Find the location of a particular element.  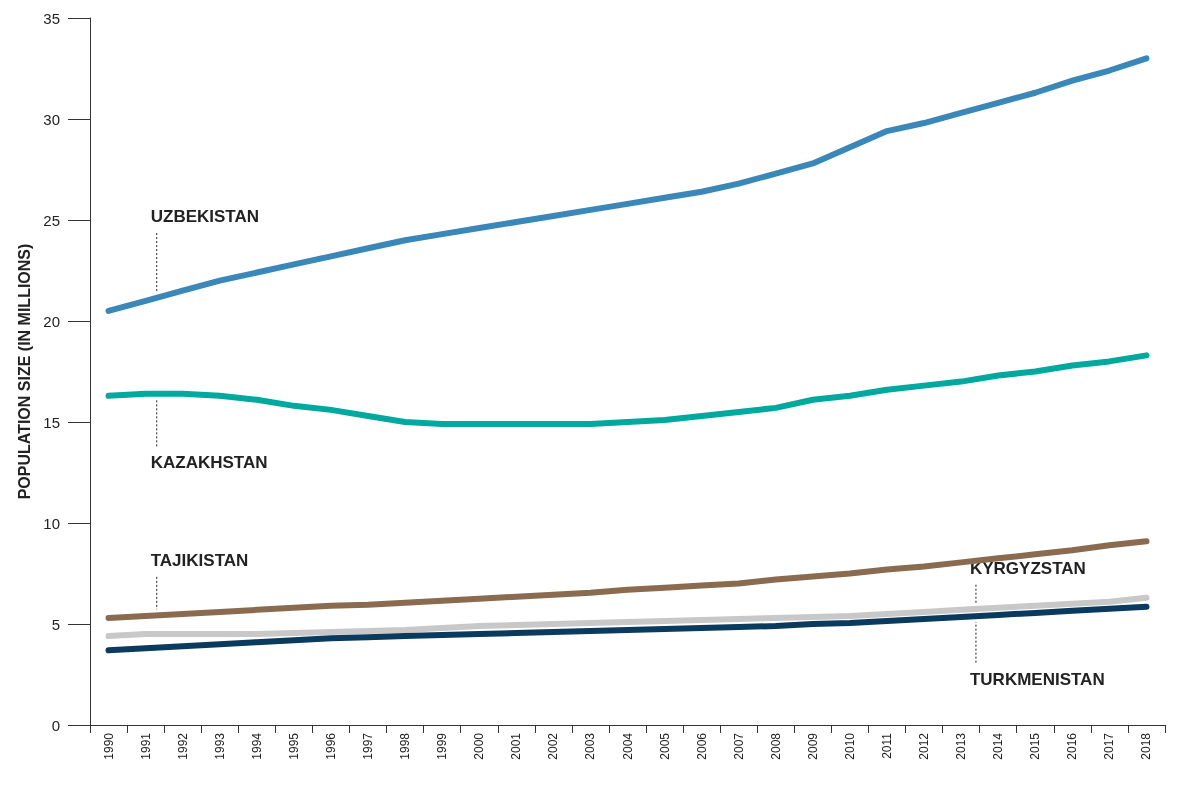

x-tick-label: 2018 is located at coordinates (1146, 746).